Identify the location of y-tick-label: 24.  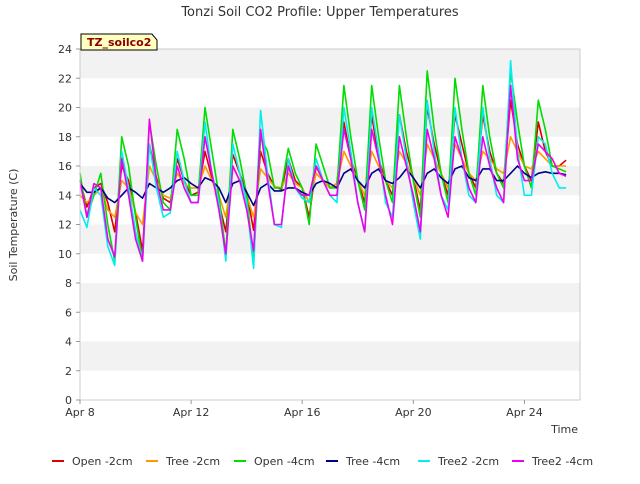
(65, 49).